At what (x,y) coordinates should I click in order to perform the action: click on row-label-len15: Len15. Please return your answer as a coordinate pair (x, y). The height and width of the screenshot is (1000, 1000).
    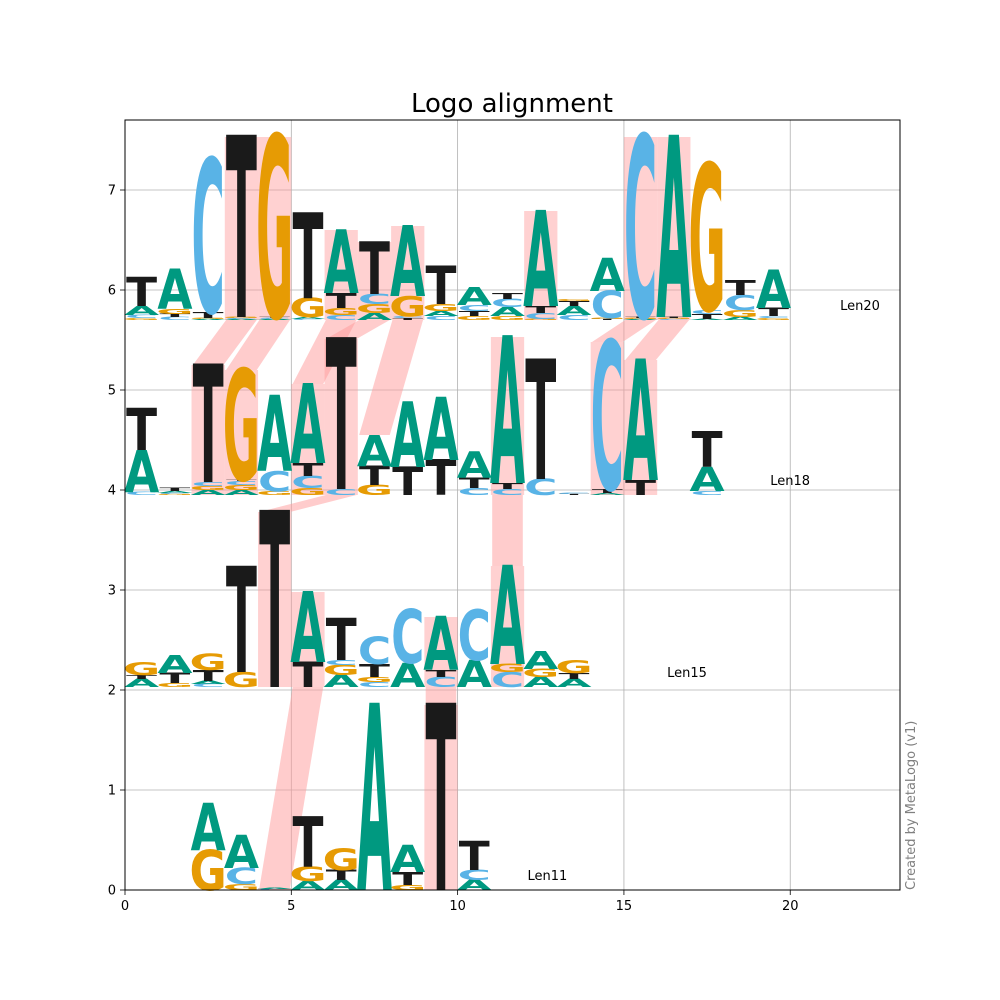
    Looking at the image, I should click on (687, 673).